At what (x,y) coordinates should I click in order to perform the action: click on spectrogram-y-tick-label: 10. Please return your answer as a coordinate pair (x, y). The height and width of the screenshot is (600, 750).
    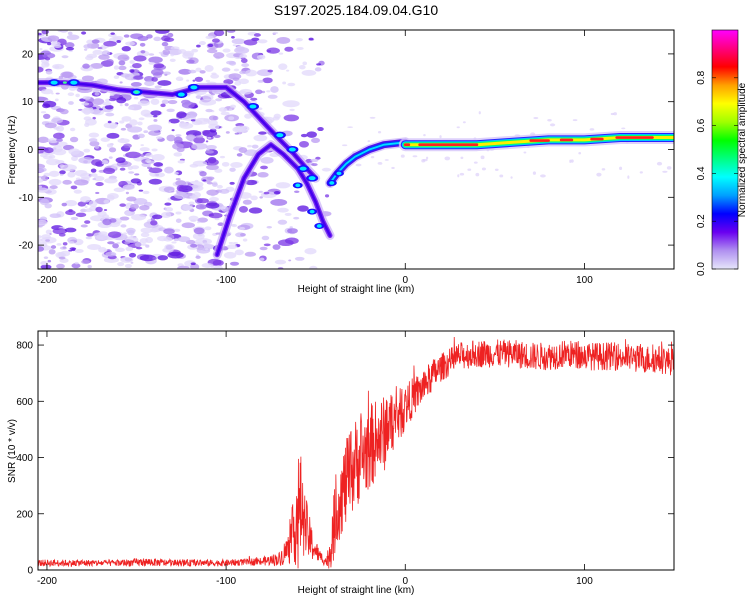
    Looking at the image, I should click on (28, 102).